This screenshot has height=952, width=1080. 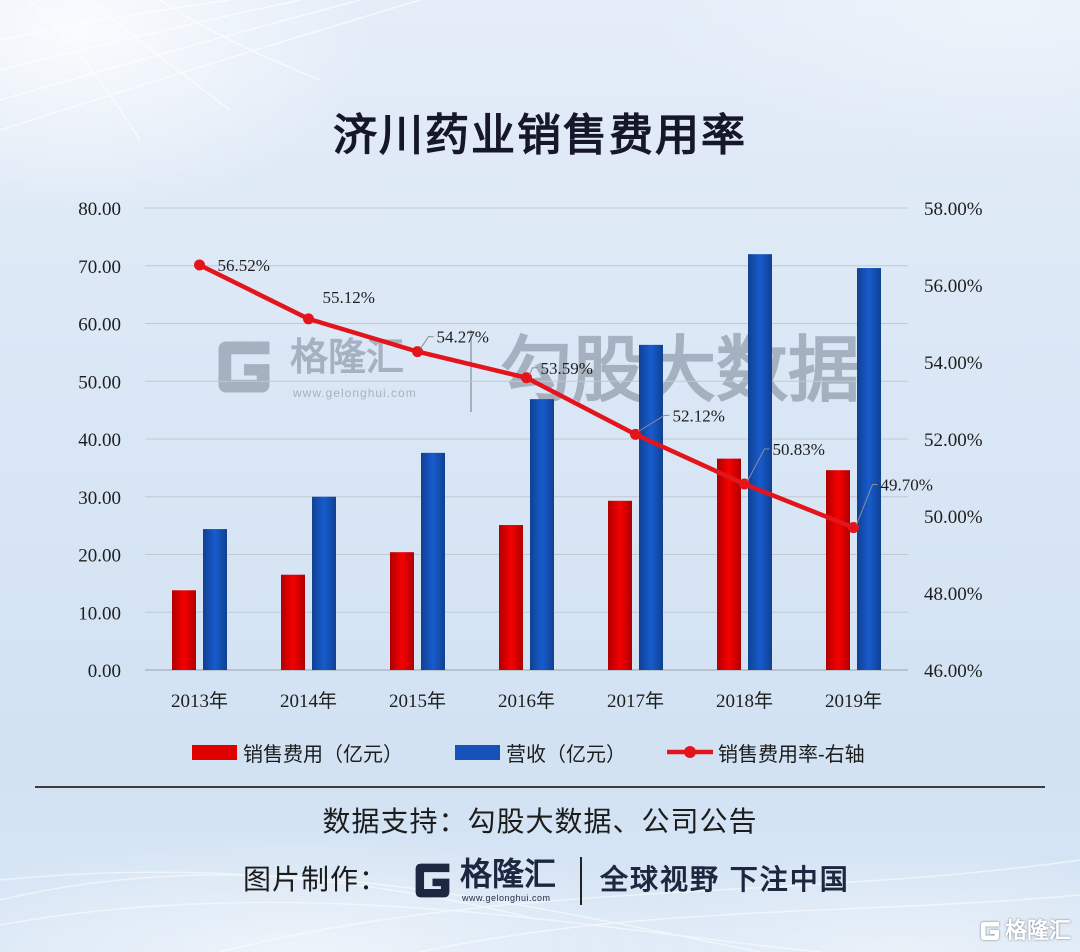 What do you see at coordinates (99, 325) in the screenshot?
I see `left-axis-tick-label: 60.00` at bounding box center [99, 325].